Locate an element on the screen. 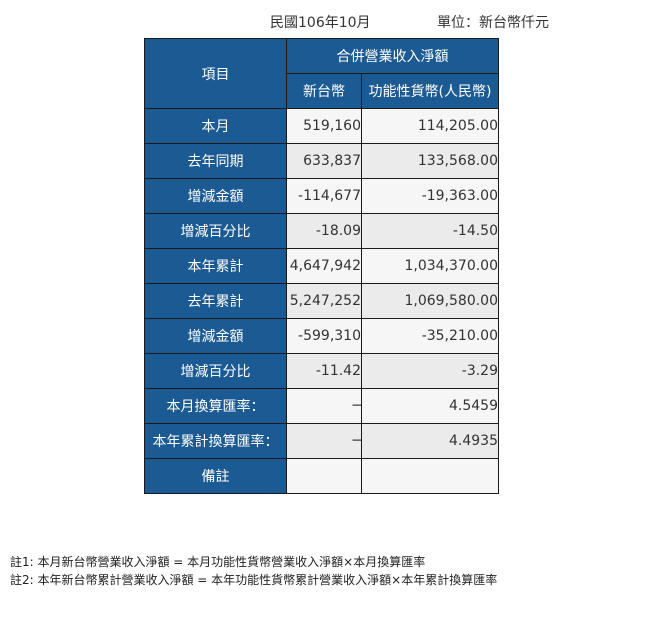 The height and width of the screenshot is (620, 660). table-row: 增減金額 -114,677 -19,363.00 is located at coordinates (321, 196).